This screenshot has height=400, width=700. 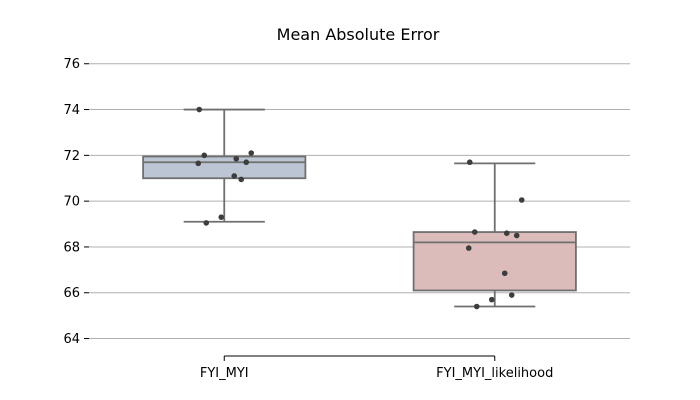 I want to click on y-tick-label: 64, so click(x=71, y=339).